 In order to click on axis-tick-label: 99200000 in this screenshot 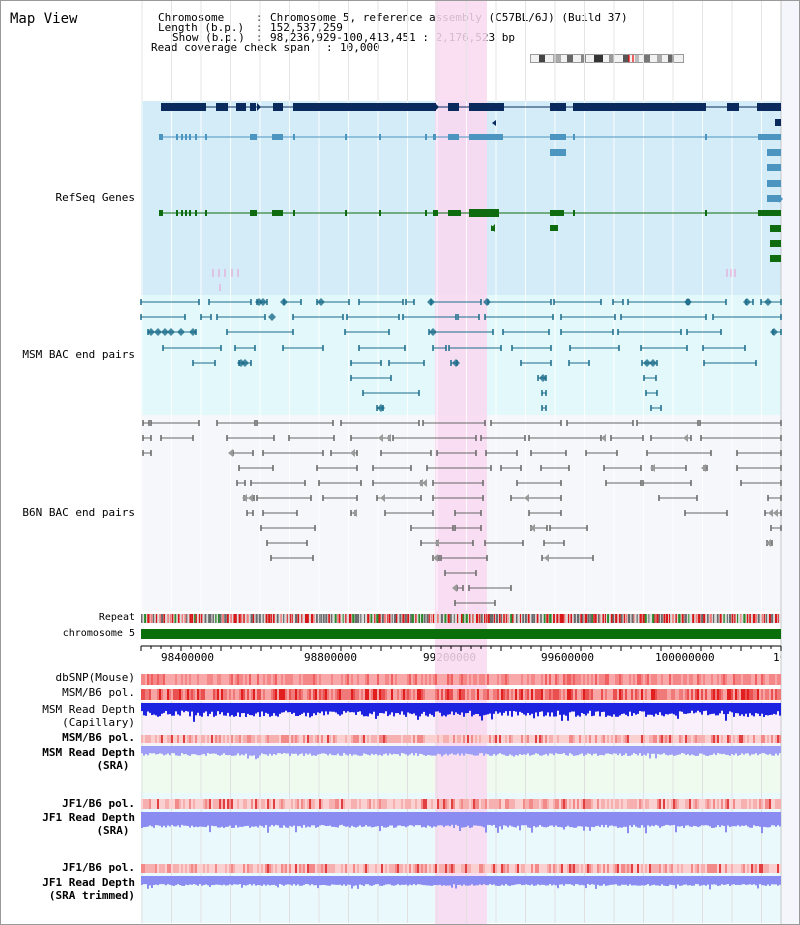, I will do `click(449, 657)`.